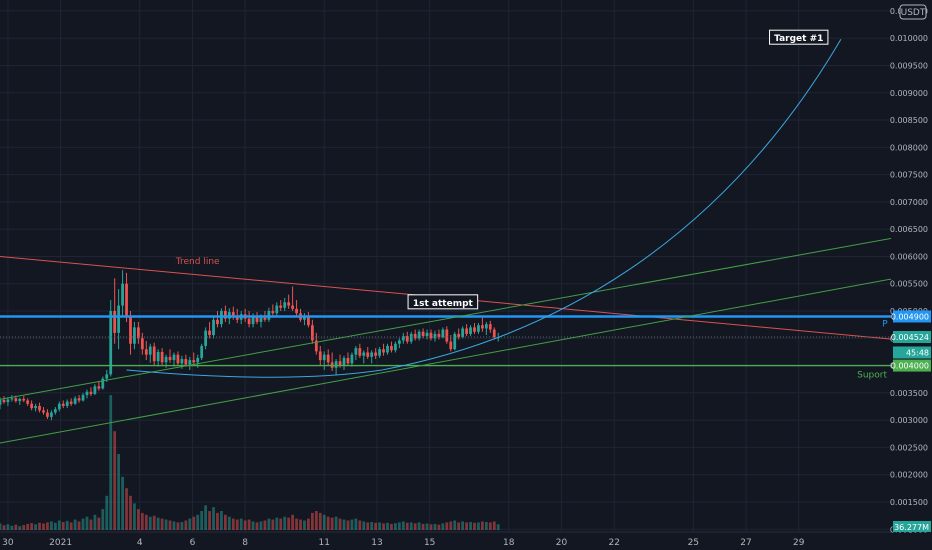  What do you see at coordinates (8, 543) in the screenshot?
I see `time-tick-label: 30` at bounding box center [8, 543].